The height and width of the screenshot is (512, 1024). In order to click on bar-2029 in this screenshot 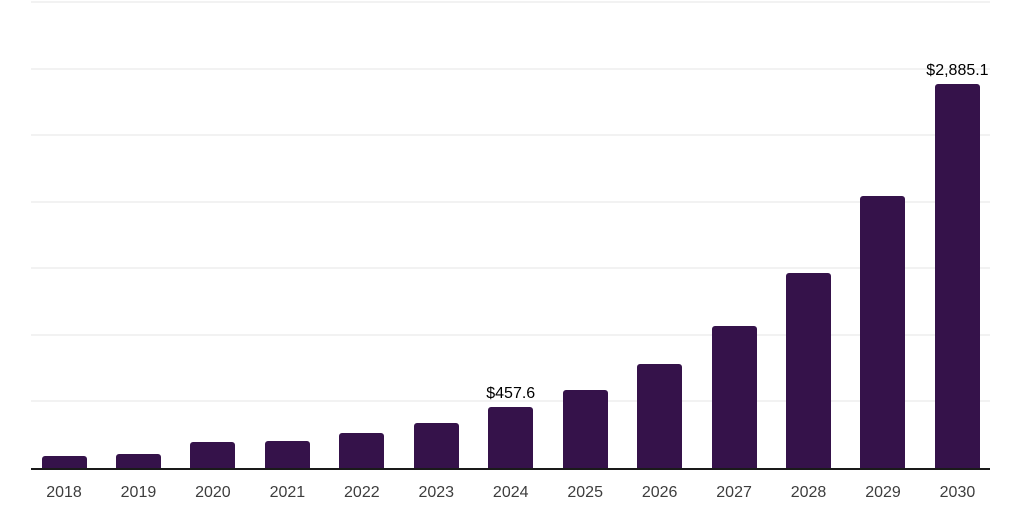, I will do `click(883, 331)`.